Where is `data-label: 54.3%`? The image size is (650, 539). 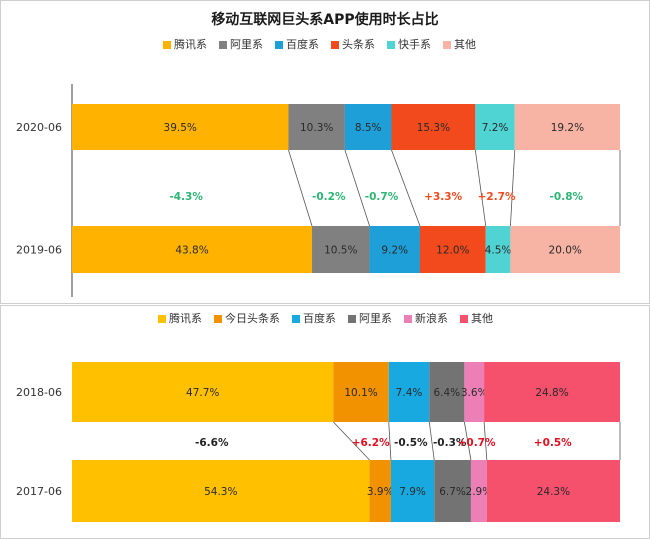 data-label: 54.3% is located at coordinates (220, 492).